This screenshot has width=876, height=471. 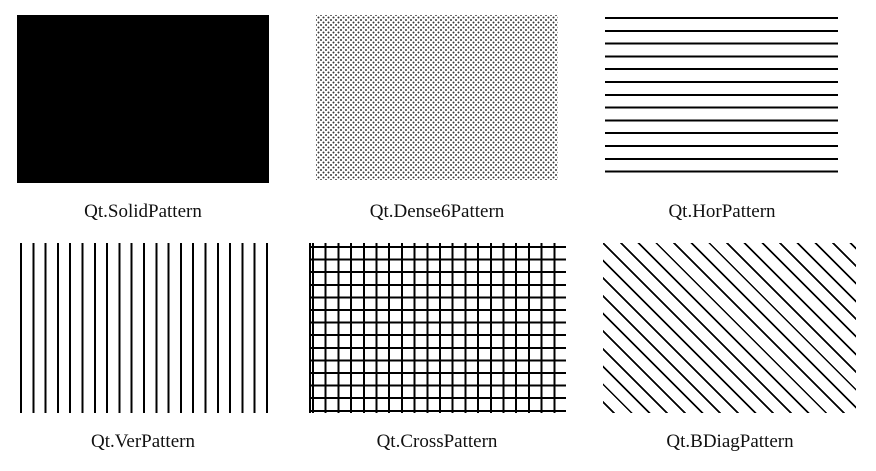 I want to click on vertical-pattern-swatch, so click(x=143, y=328).